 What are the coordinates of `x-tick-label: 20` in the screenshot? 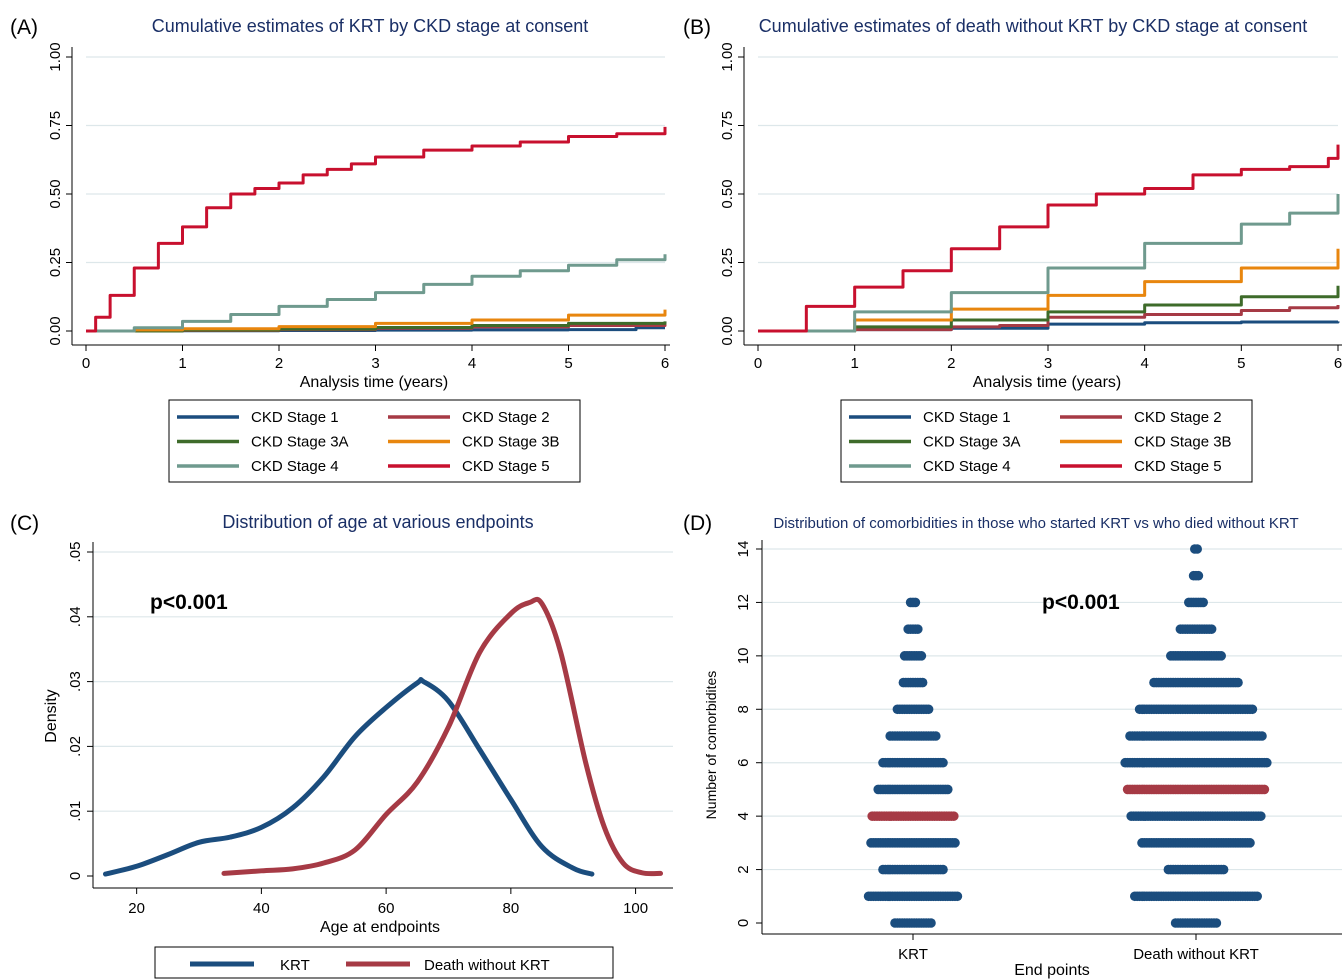 It's located at (136, 908).